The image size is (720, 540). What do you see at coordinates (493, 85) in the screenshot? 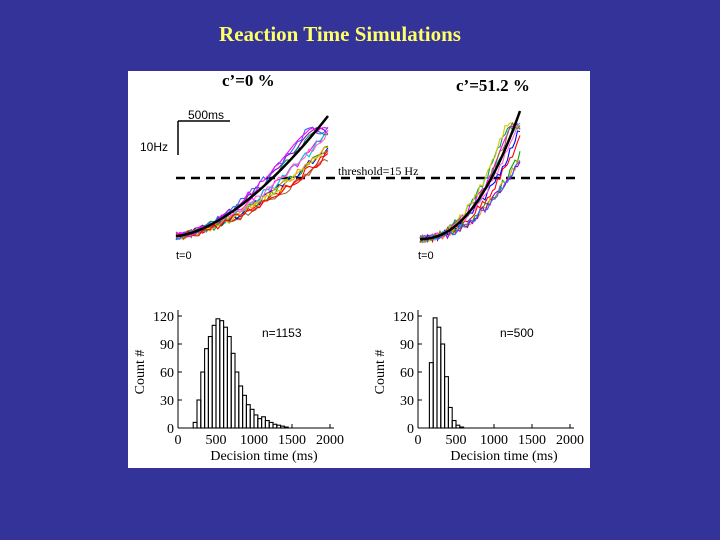
I see `coherence-label-right: c’=51.2 %` at bounding box center [493, 85].